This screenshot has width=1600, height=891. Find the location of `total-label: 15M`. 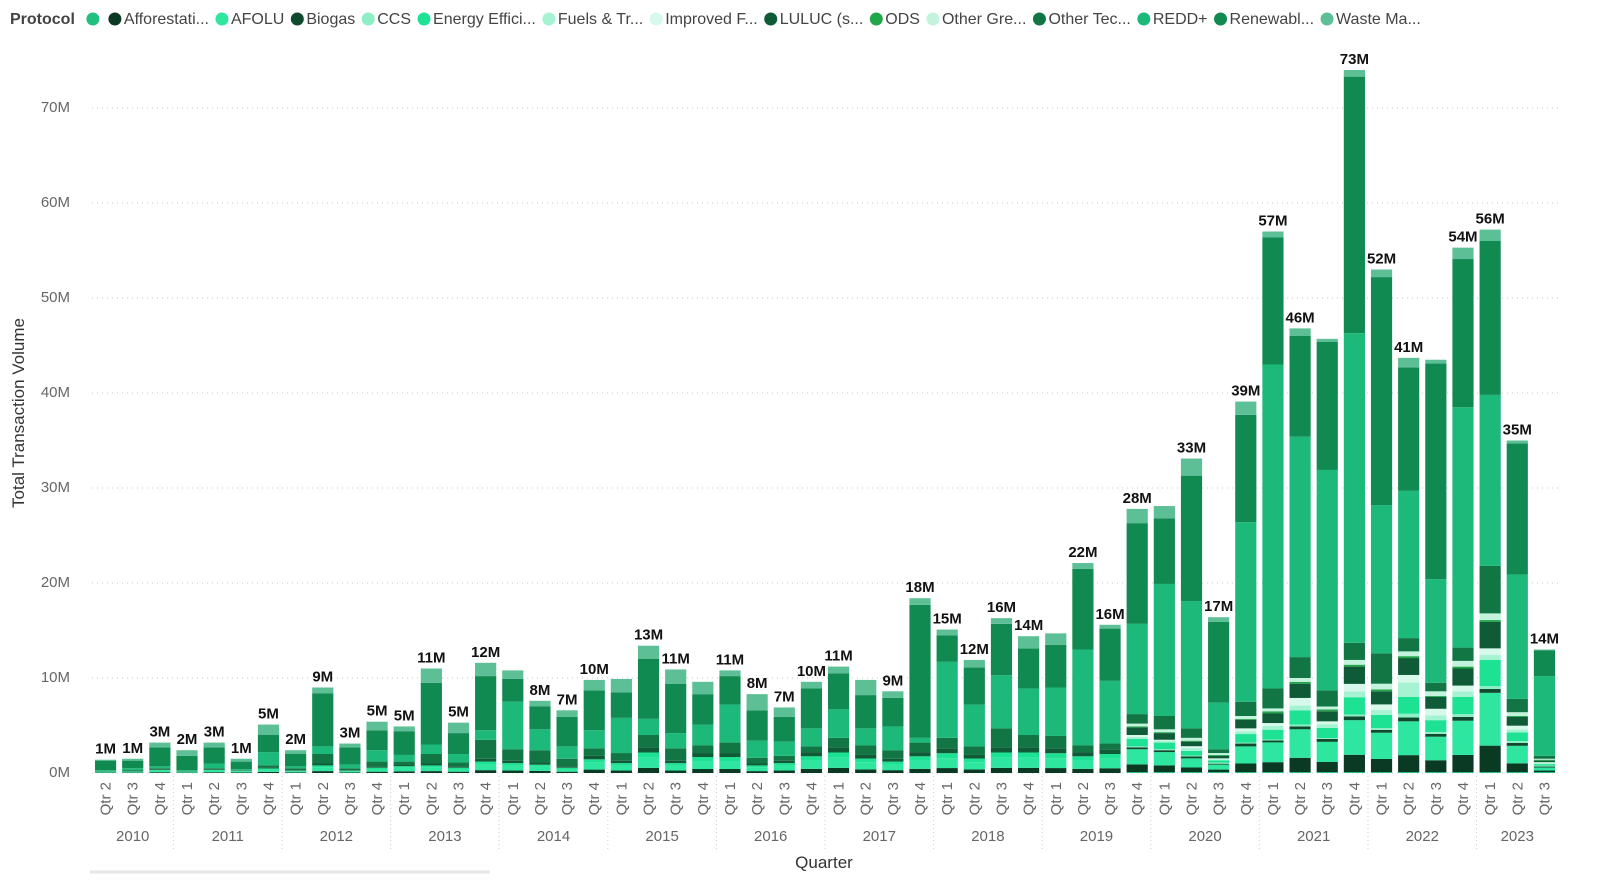

total-label: 15M is located at coordinates (947, 619).